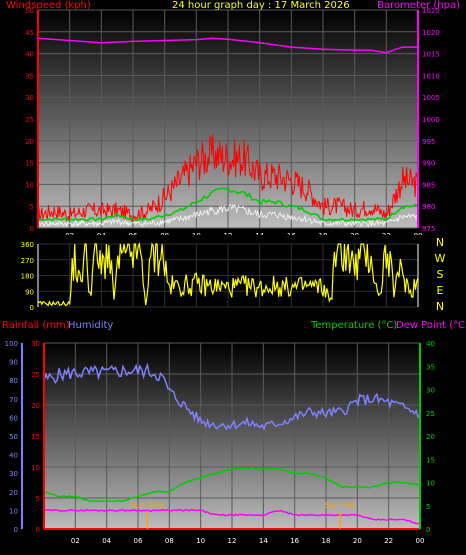  What do you see at coordinates (38, 499) in the screenshot?
I see `rainfall-y-tick: 5` at bounding box center [38, 499].